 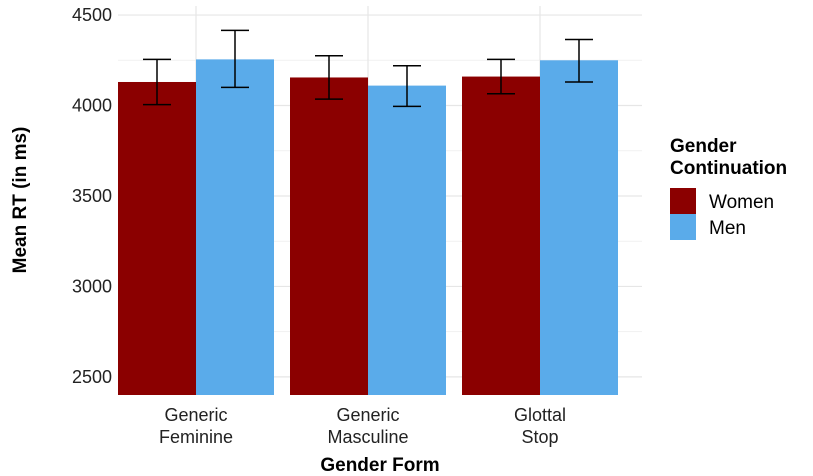 I want to click on legend-key-women, so click(x=683, y=201).